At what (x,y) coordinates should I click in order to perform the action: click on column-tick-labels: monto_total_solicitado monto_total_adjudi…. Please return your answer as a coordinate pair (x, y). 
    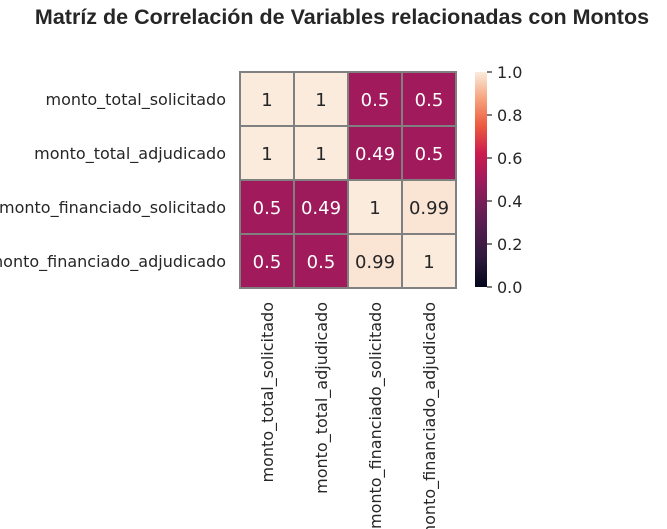
    Looking at the image, I should click on (349, 415).